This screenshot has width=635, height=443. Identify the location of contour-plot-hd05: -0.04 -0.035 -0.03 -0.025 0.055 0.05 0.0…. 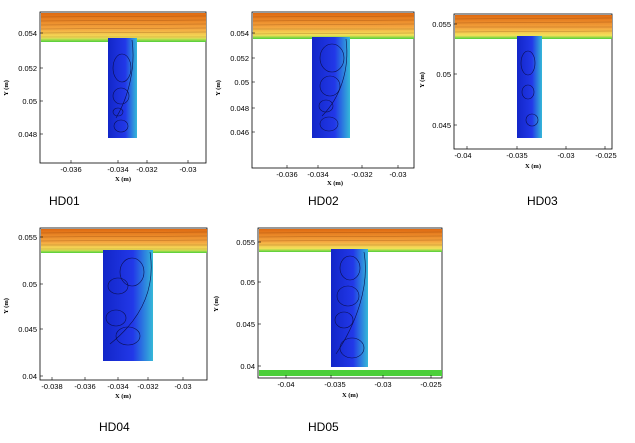
(328, 313).